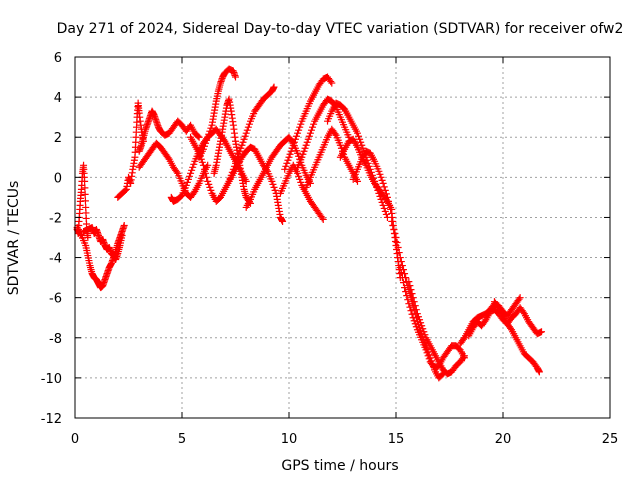 The image size is (640, 480). What do you see at coordinates (503, 439) in the screenshot?
I see `x-tick-label: 20` at bounding box center [503, 439].